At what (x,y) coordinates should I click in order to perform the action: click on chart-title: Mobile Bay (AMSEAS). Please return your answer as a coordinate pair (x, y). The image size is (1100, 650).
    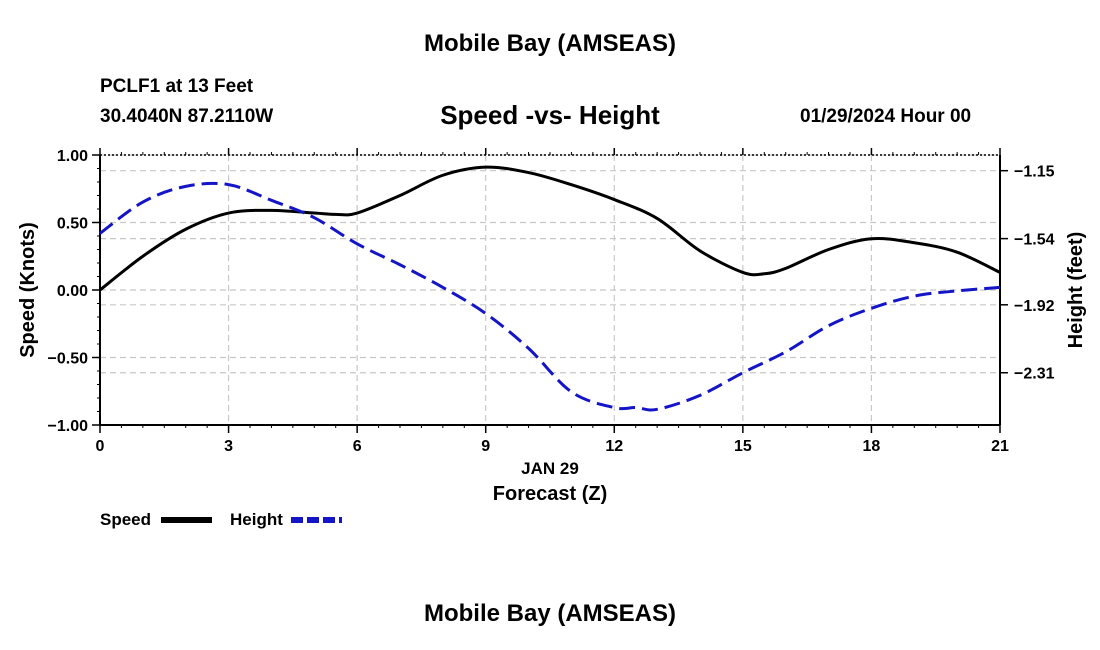
    Looking at the image, I should click on (550, 43).